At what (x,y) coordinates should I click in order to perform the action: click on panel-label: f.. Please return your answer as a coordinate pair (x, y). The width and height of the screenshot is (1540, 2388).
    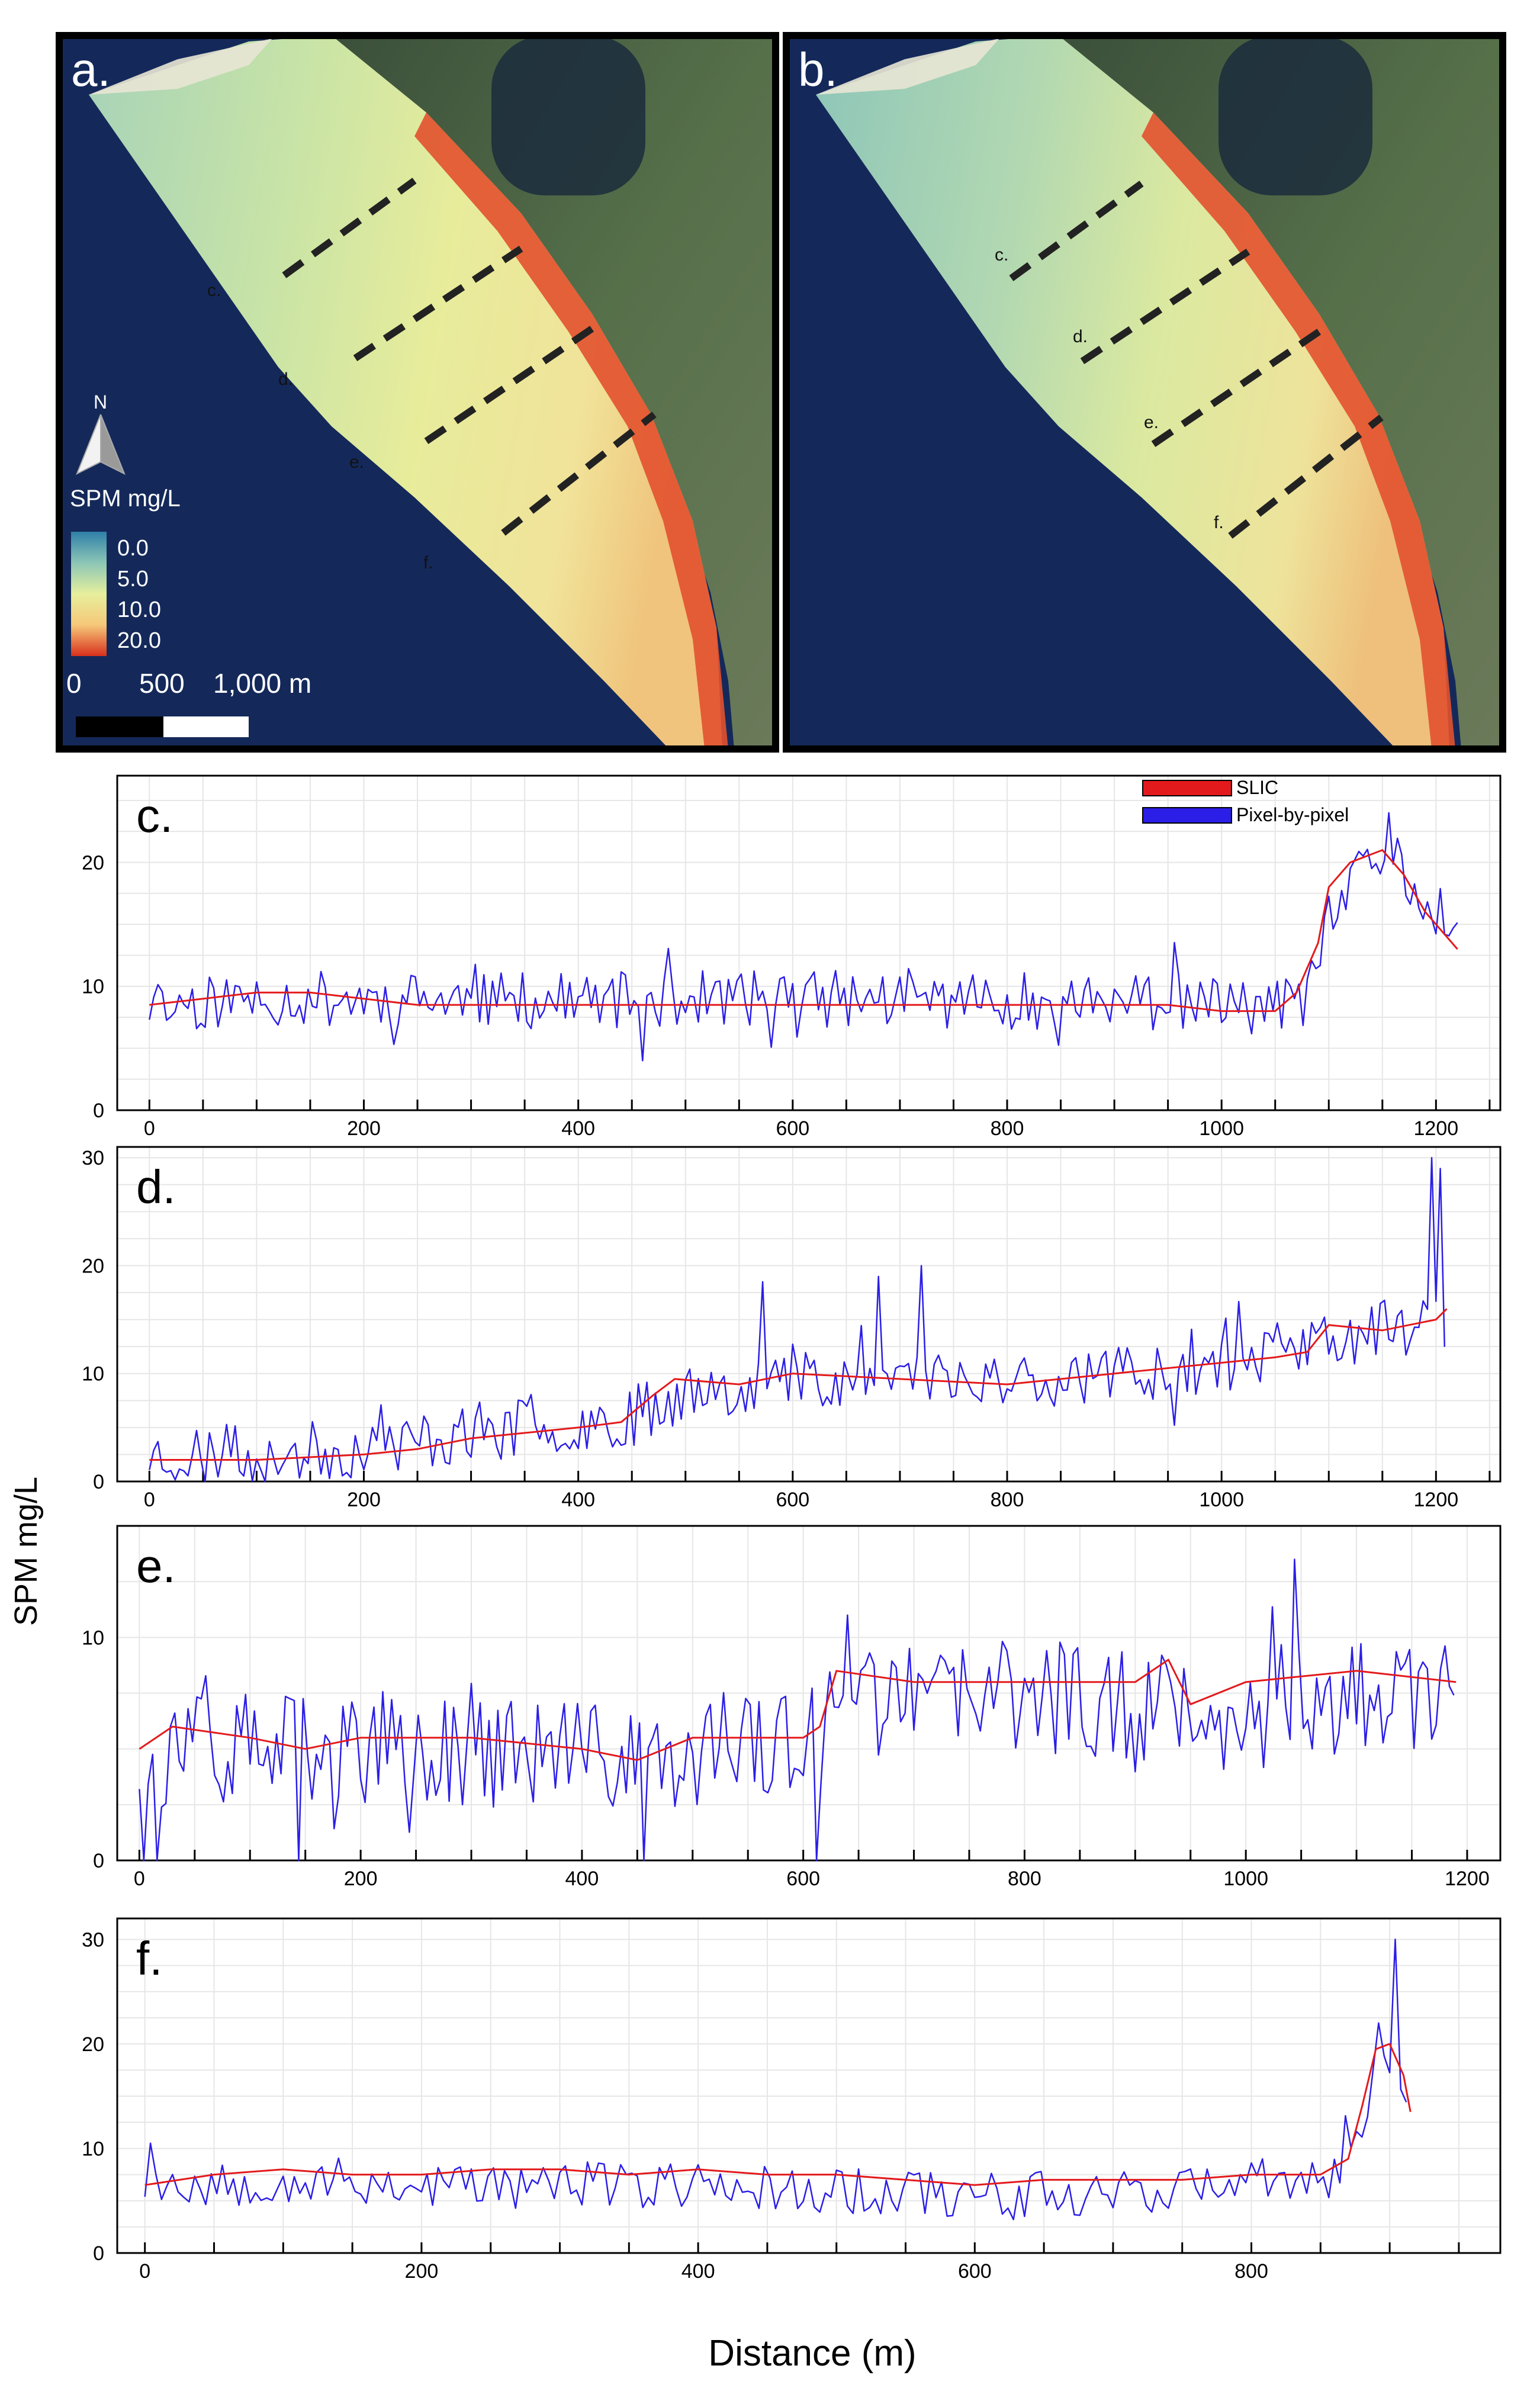
    Looking at the image, I should click on (149, 1959).